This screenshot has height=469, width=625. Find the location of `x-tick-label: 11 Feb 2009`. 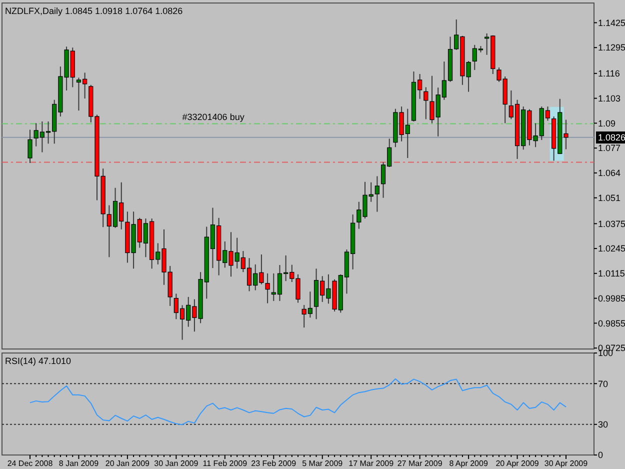

x-tick-label: 11 Feb 2009 is located at coordinates (225, 463).